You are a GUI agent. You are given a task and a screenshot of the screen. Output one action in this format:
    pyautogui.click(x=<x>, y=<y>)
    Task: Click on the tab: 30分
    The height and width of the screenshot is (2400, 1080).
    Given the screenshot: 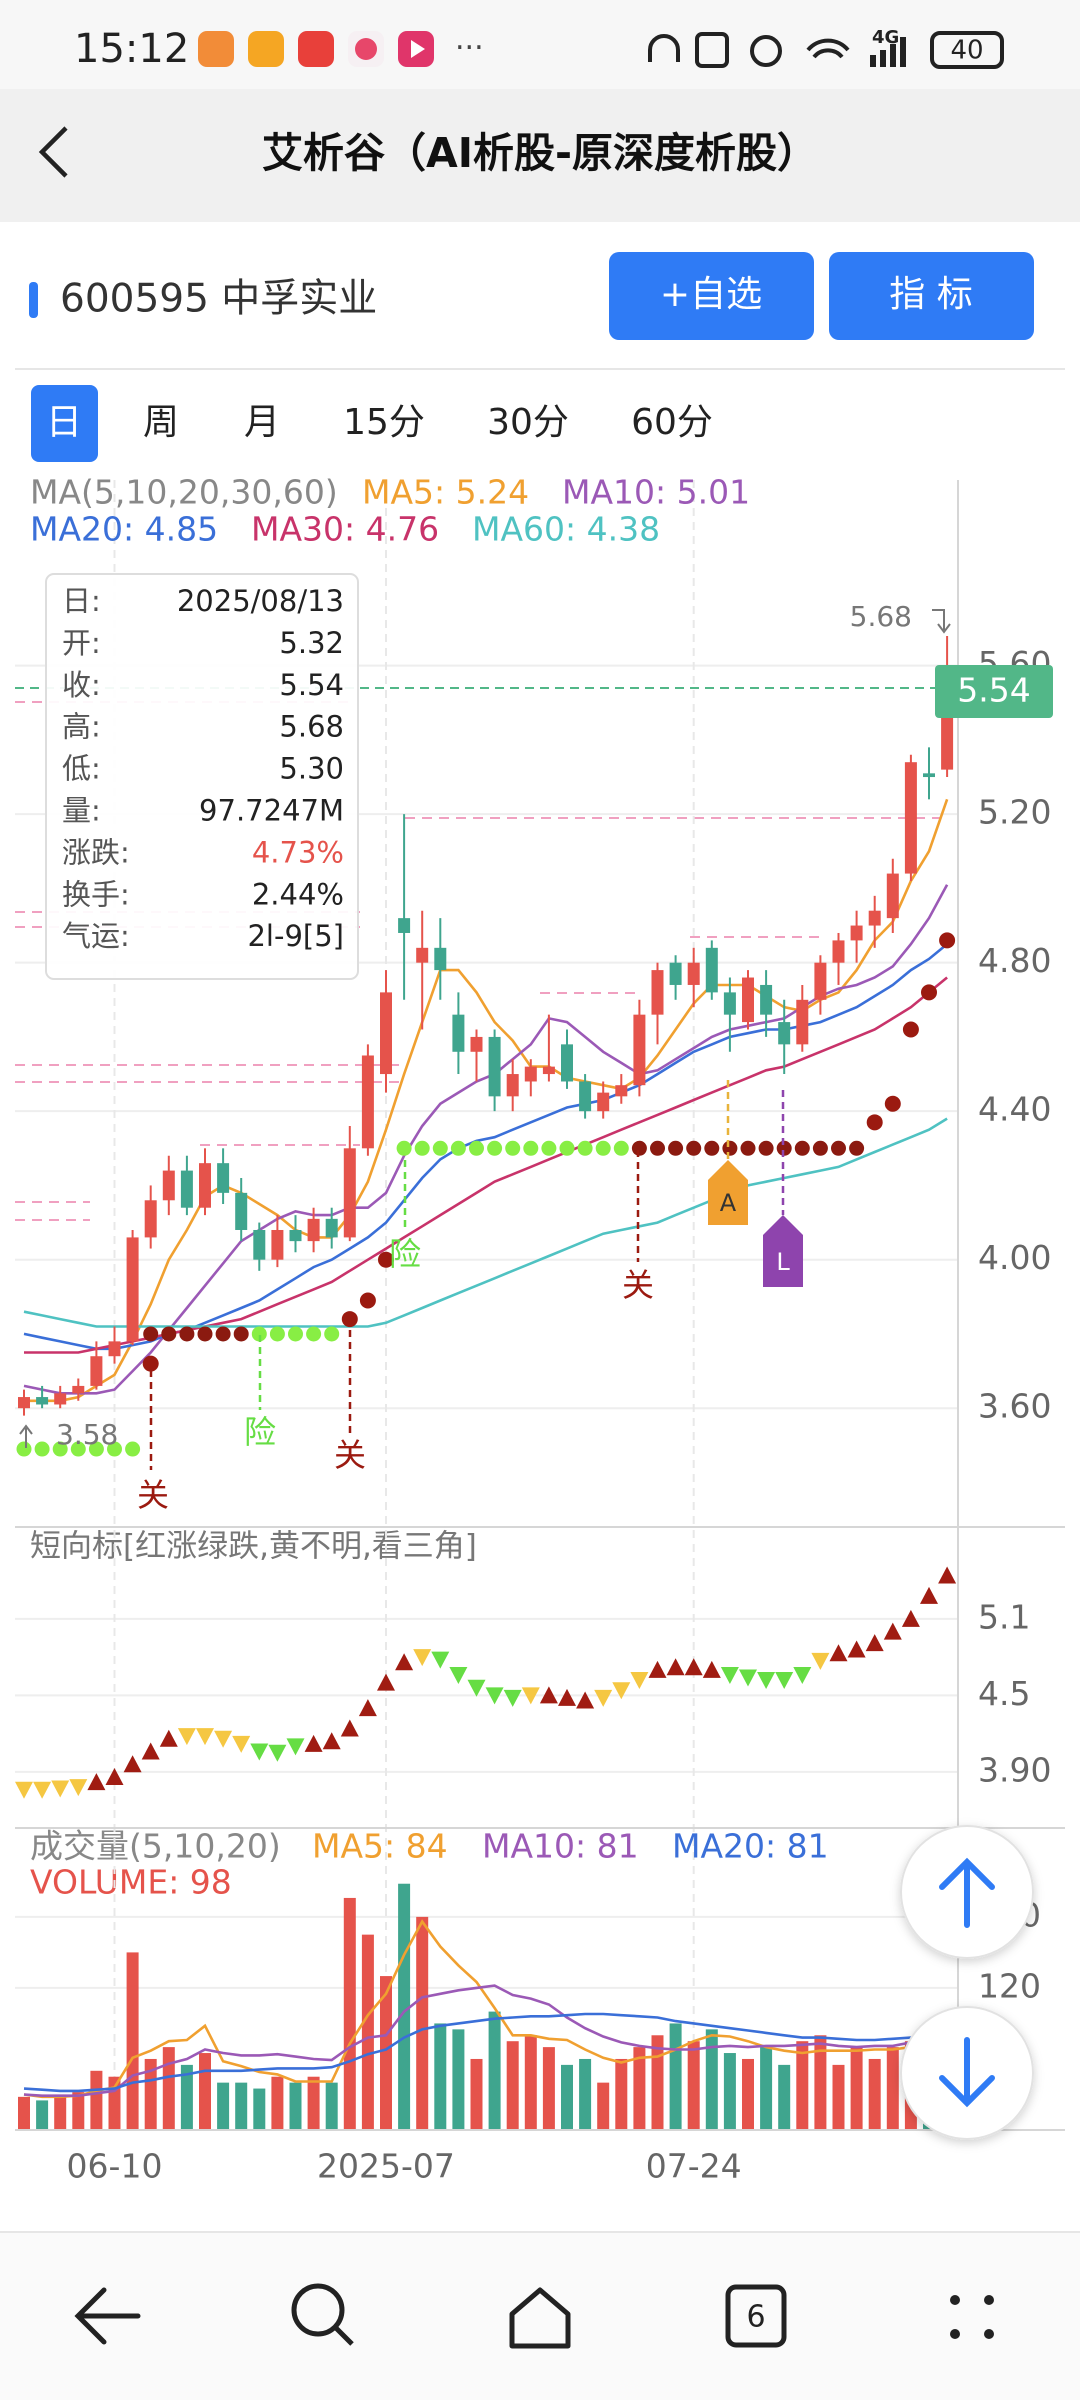 What is the action you would take?
    pyautogui.click(x=528, y=422)
    